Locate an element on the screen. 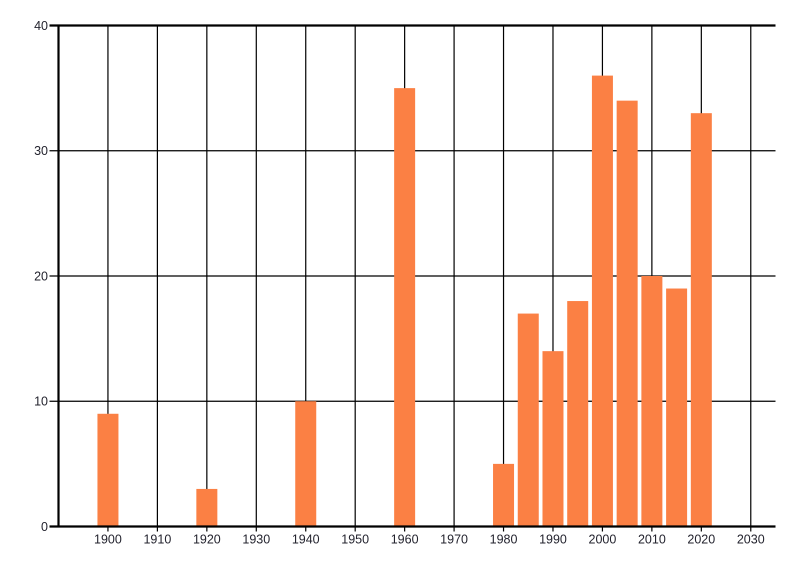 Image resolution: width=800 pixels, height=576 pixels. y-tick-label-40: 40 is located at coordinates (41, 26).